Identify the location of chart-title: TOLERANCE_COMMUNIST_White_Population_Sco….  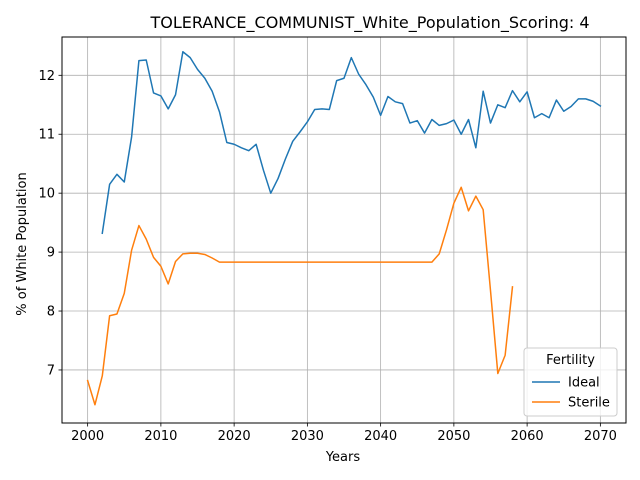
(369, 23).